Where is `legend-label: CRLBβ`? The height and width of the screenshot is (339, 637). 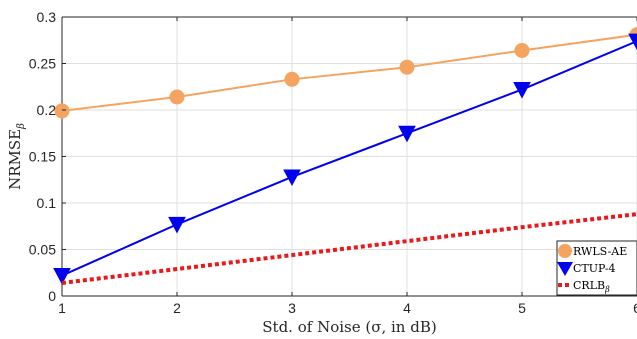
legend-label: CRLBβ is located at coordinates (591, 286).